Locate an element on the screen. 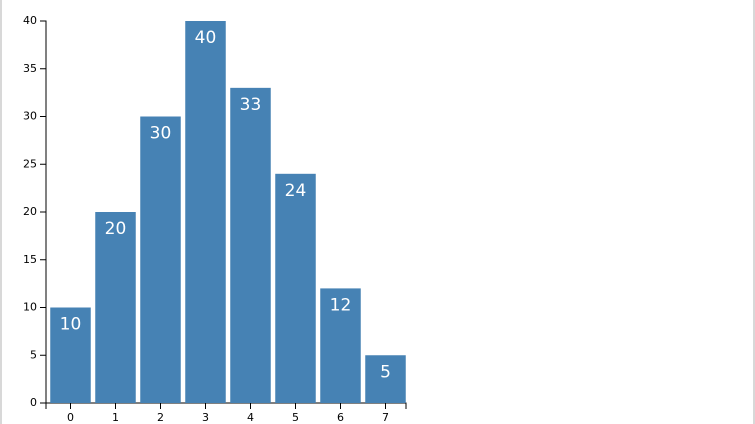  x-tick-label: 5 is located at coordinates (295, 417).